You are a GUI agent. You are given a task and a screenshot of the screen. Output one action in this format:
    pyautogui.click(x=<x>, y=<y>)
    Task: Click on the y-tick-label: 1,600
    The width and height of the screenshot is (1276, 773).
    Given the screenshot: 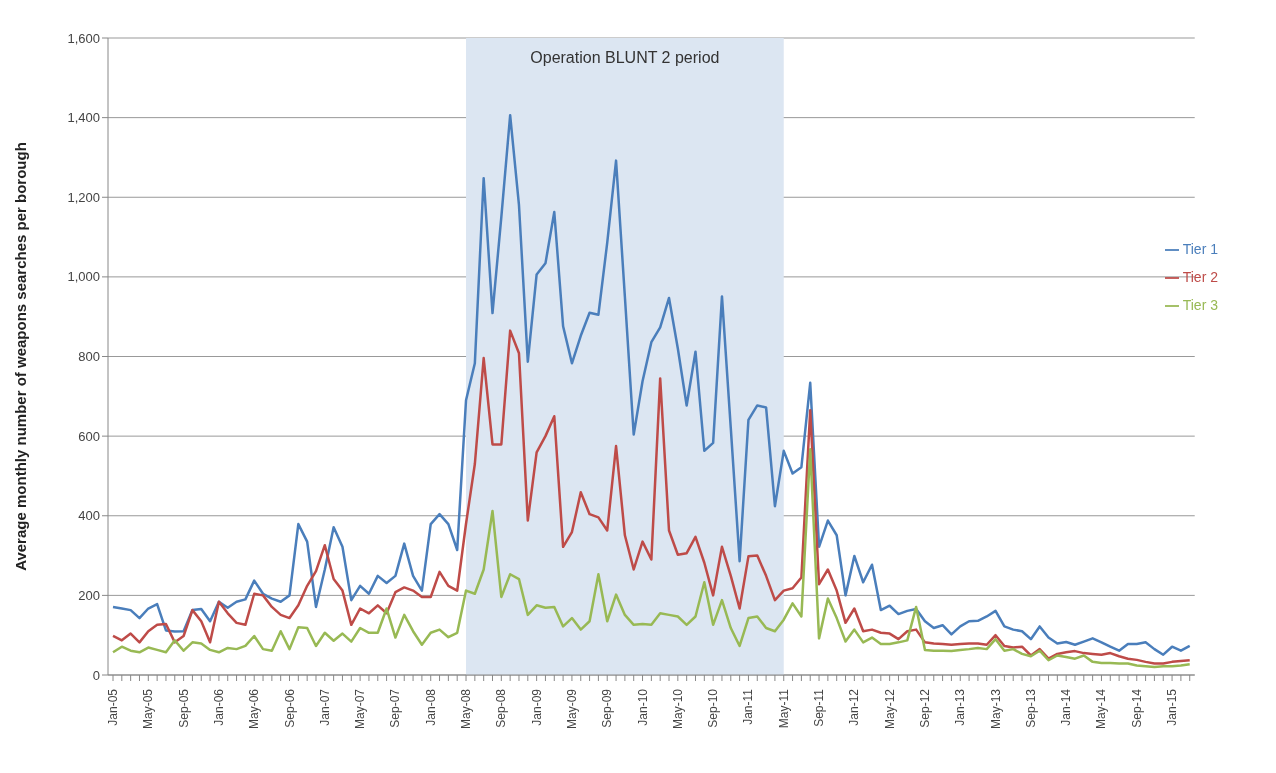 What is the action you would take?
    pyautogui.click(x=83, y=38)
    